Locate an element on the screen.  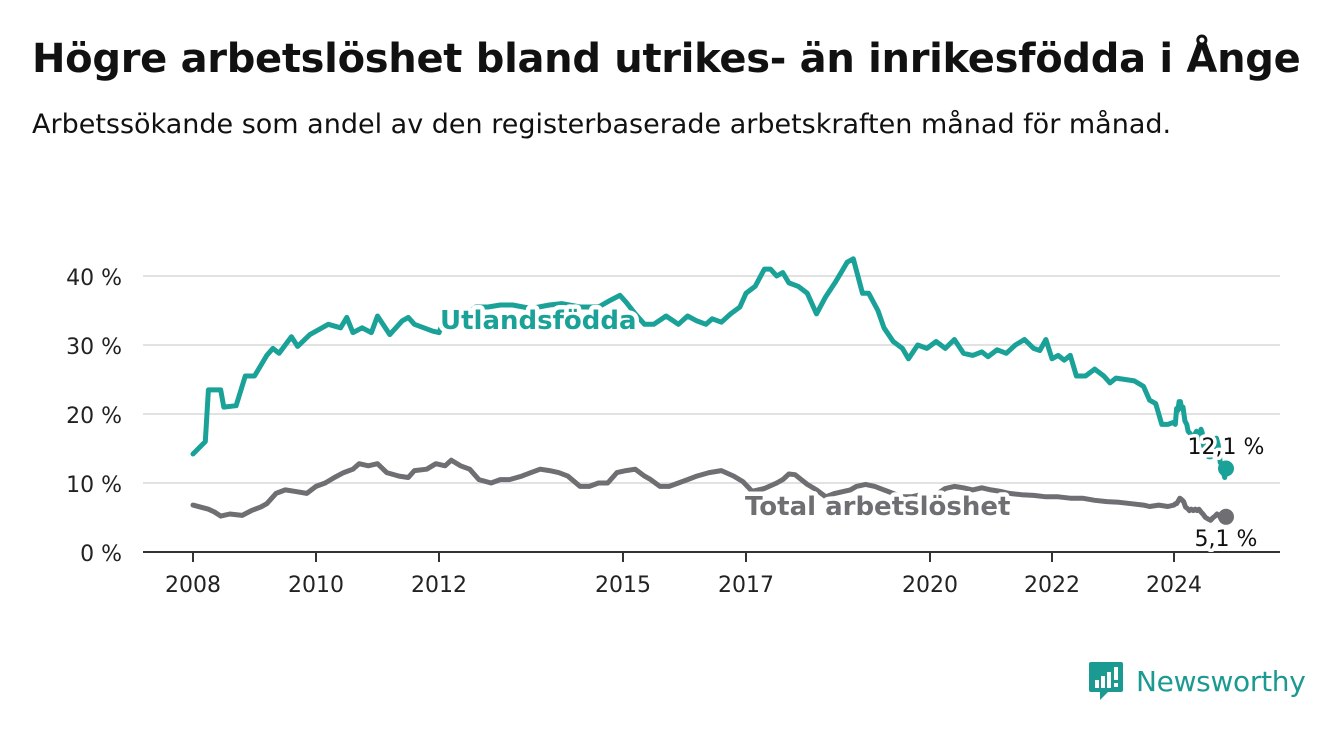
x-tick-label: 2017 is located at coordinates (746, 585).